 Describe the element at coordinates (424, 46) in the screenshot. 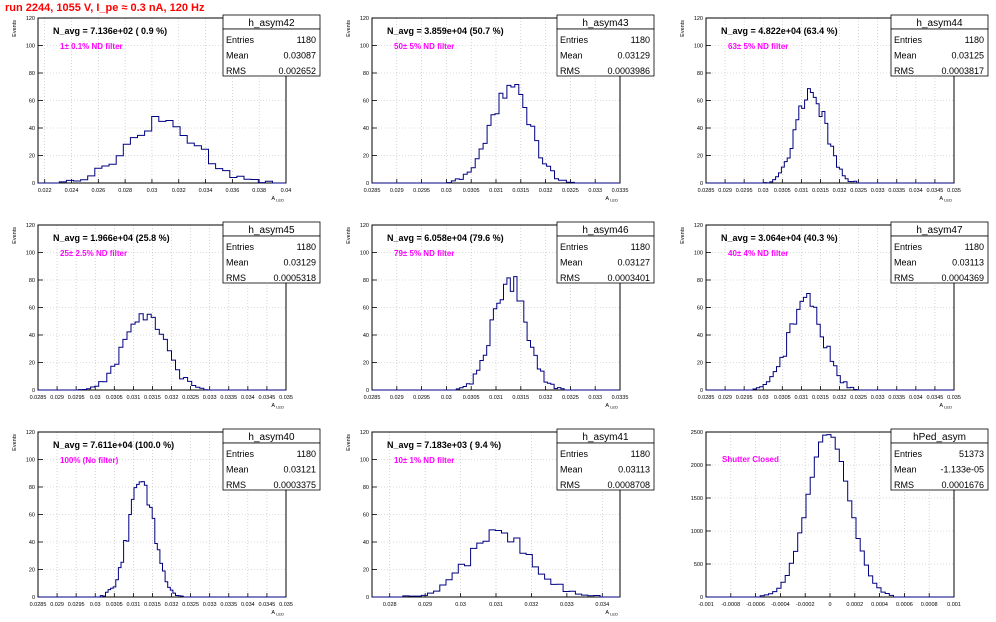

I see `filter-annotation: 50± 5% ND filter` at that location.